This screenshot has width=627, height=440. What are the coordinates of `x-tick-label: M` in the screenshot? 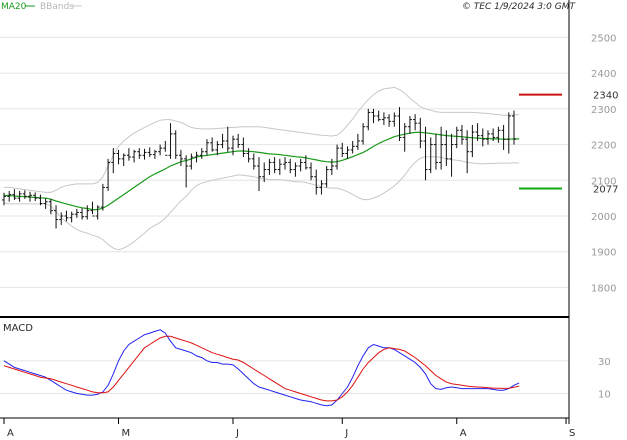 It's located at (125, 433).